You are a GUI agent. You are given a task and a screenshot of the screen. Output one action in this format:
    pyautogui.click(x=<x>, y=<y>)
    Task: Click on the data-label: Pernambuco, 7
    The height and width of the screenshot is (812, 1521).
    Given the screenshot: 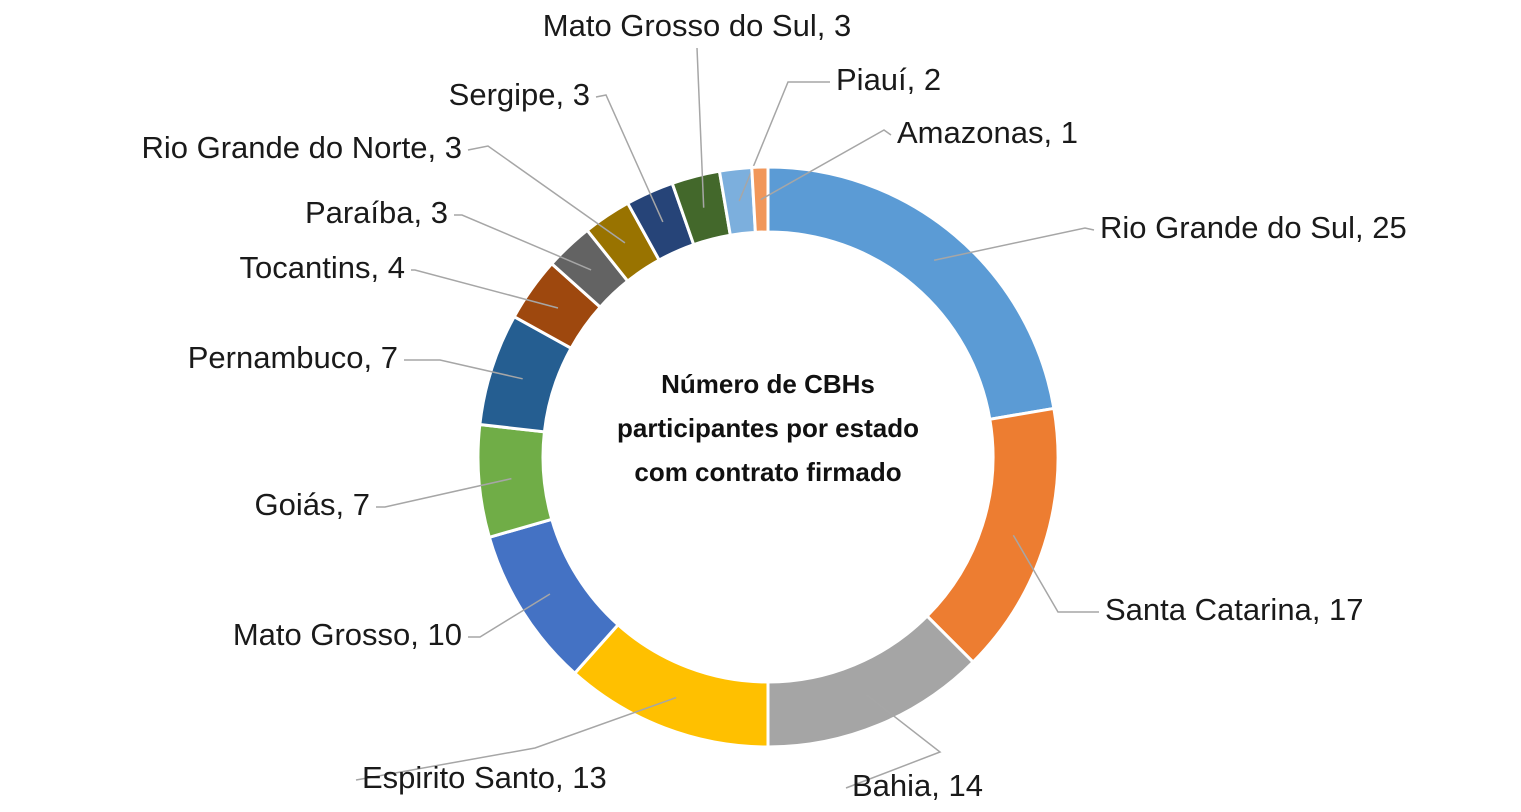 What is the action you would take?
    pyautogui.click(x=293, y=357)
    